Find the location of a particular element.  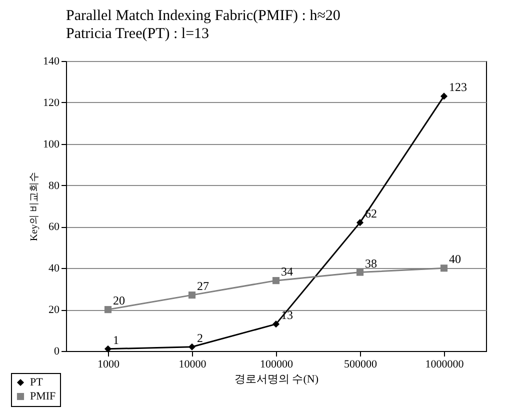

y-tick-label: 120 is located at coordinates (51, 102).